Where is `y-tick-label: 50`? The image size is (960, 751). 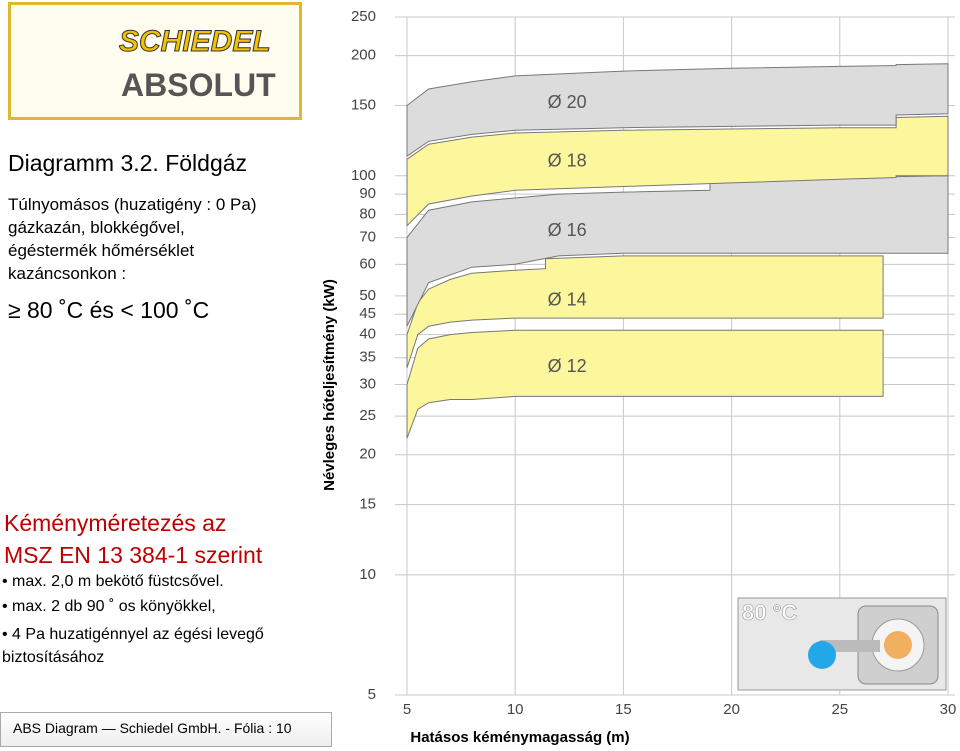
y-tick-label: 50 is located at coordinates (367, 295).